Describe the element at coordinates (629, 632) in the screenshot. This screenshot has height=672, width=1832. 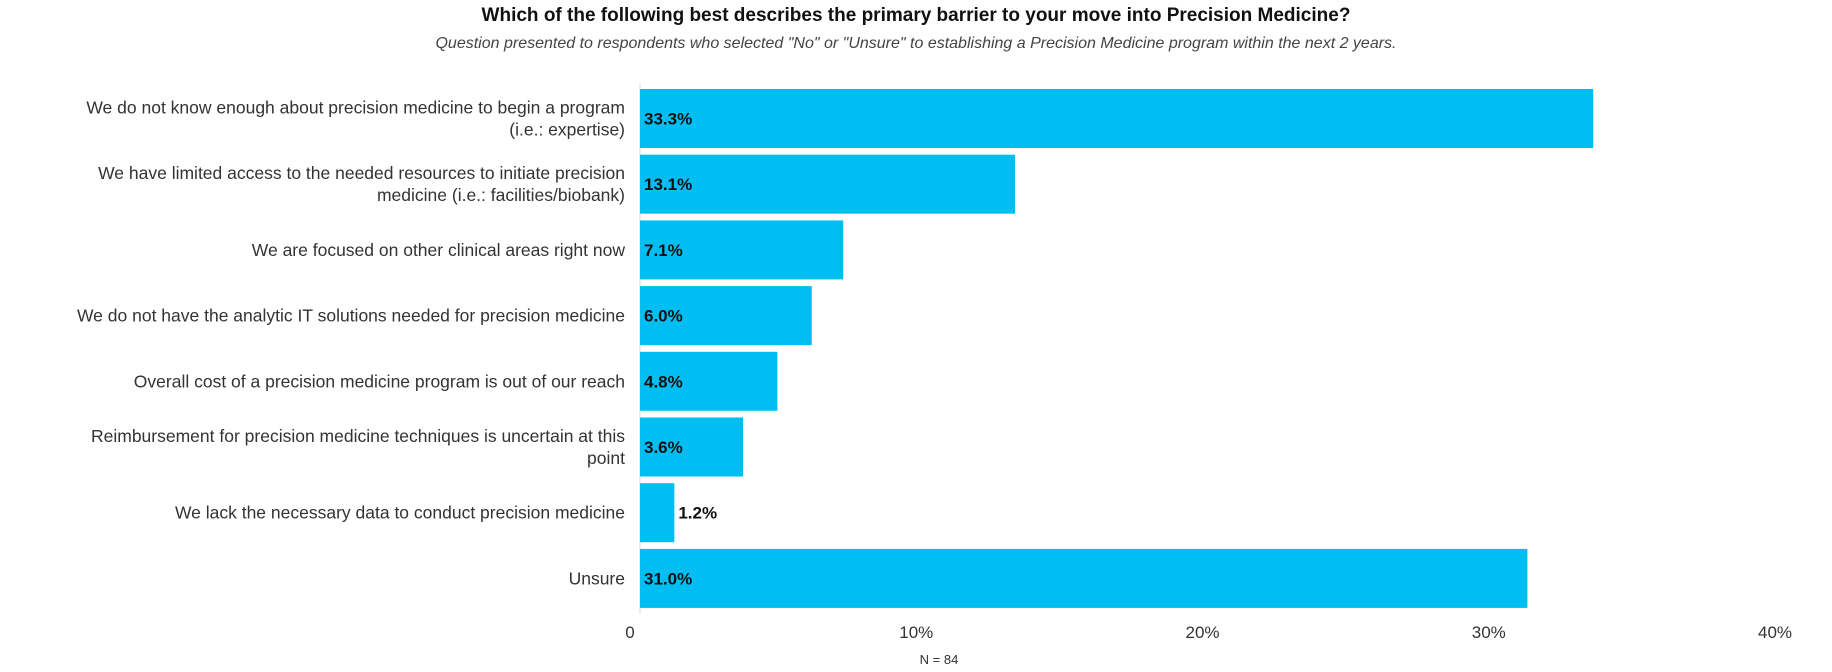
I see `x-tick-label: 0` at that location.